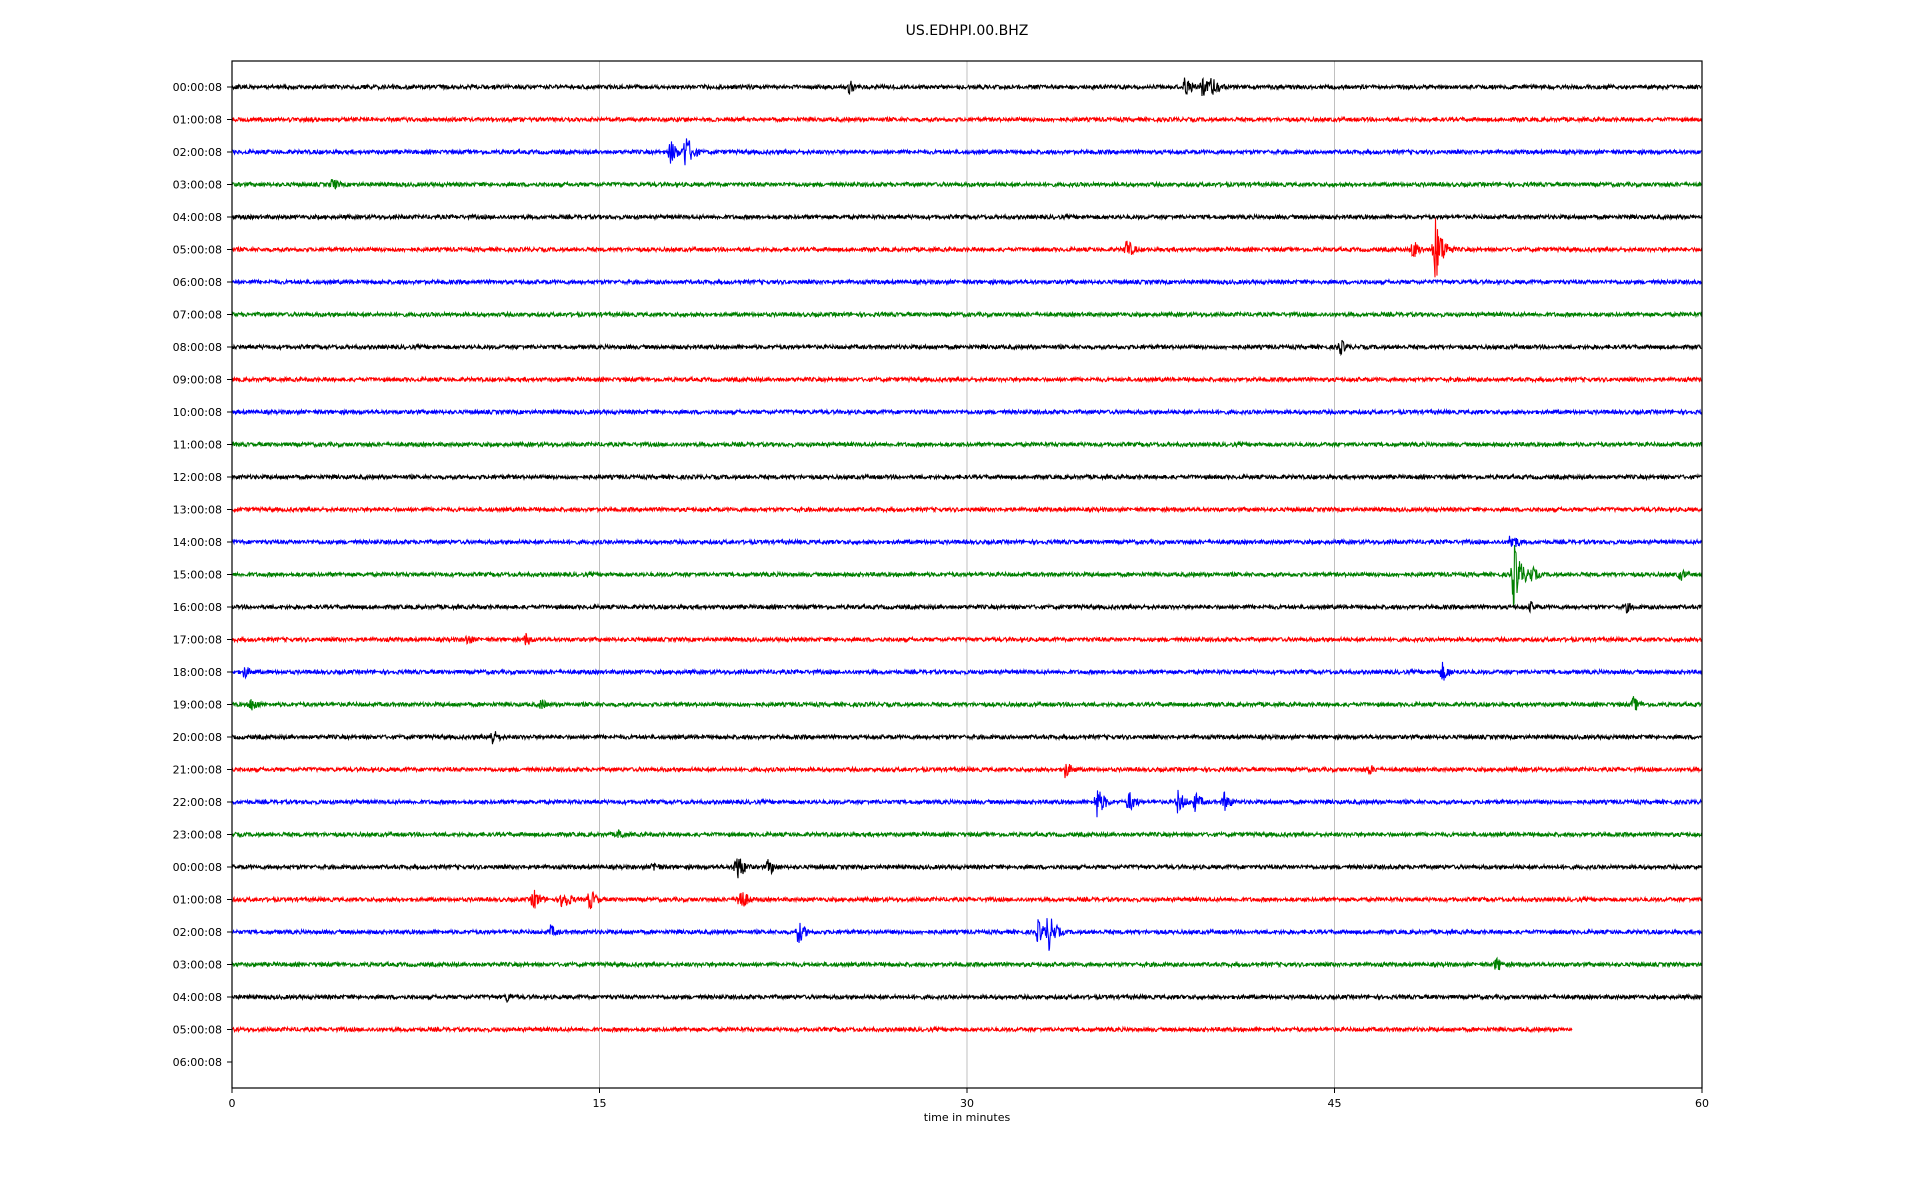 The width and height of the screenshot is (1920, 1200). I want to click on x-tick-label: 0, so click(232, 1103).